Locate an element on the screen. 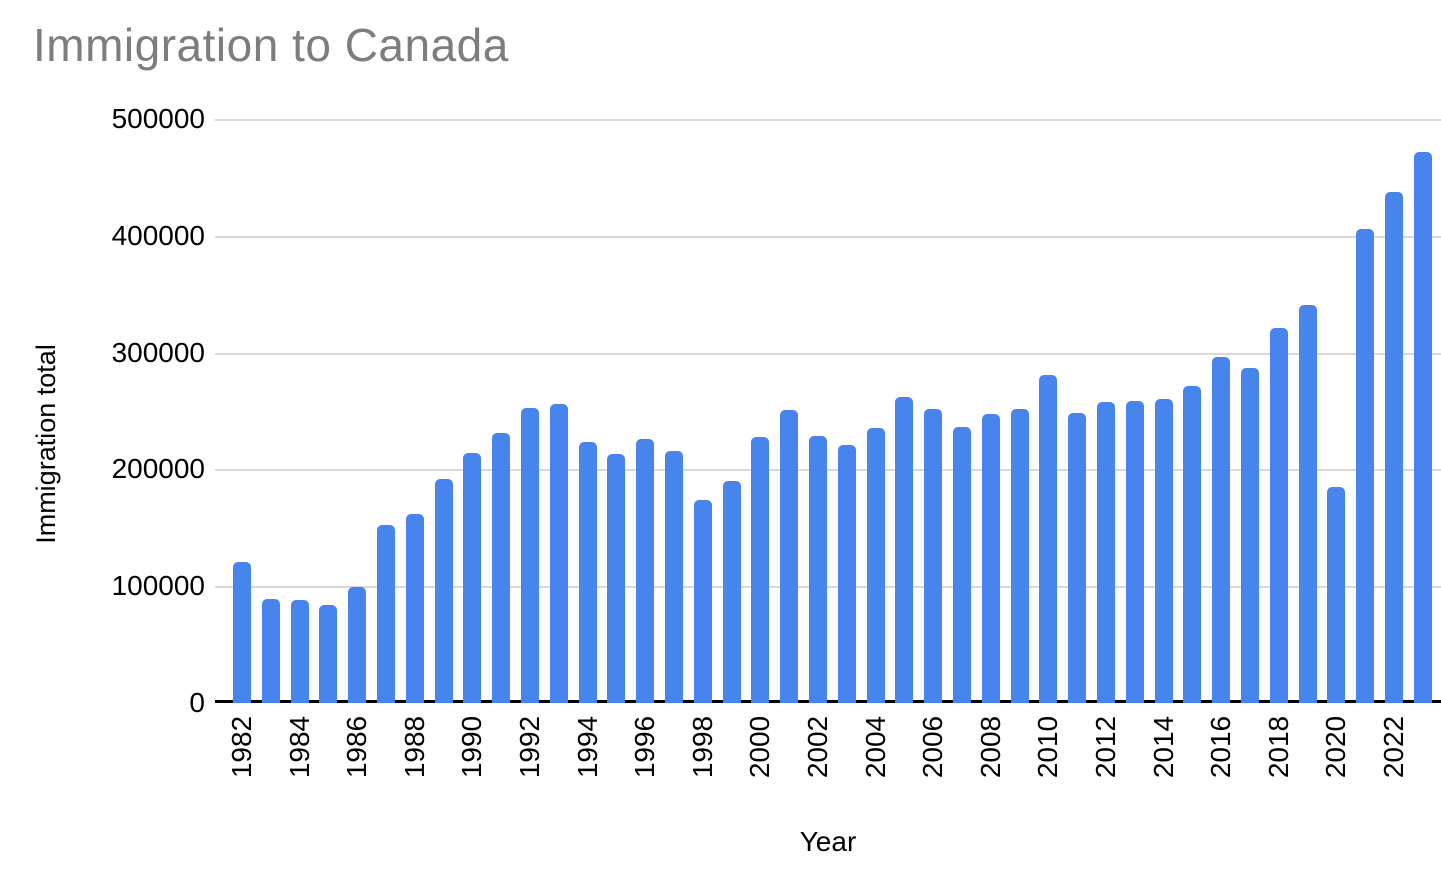 This screenshot has width=1441, height=878. bar-1996 is located at coordinates (645, 570).